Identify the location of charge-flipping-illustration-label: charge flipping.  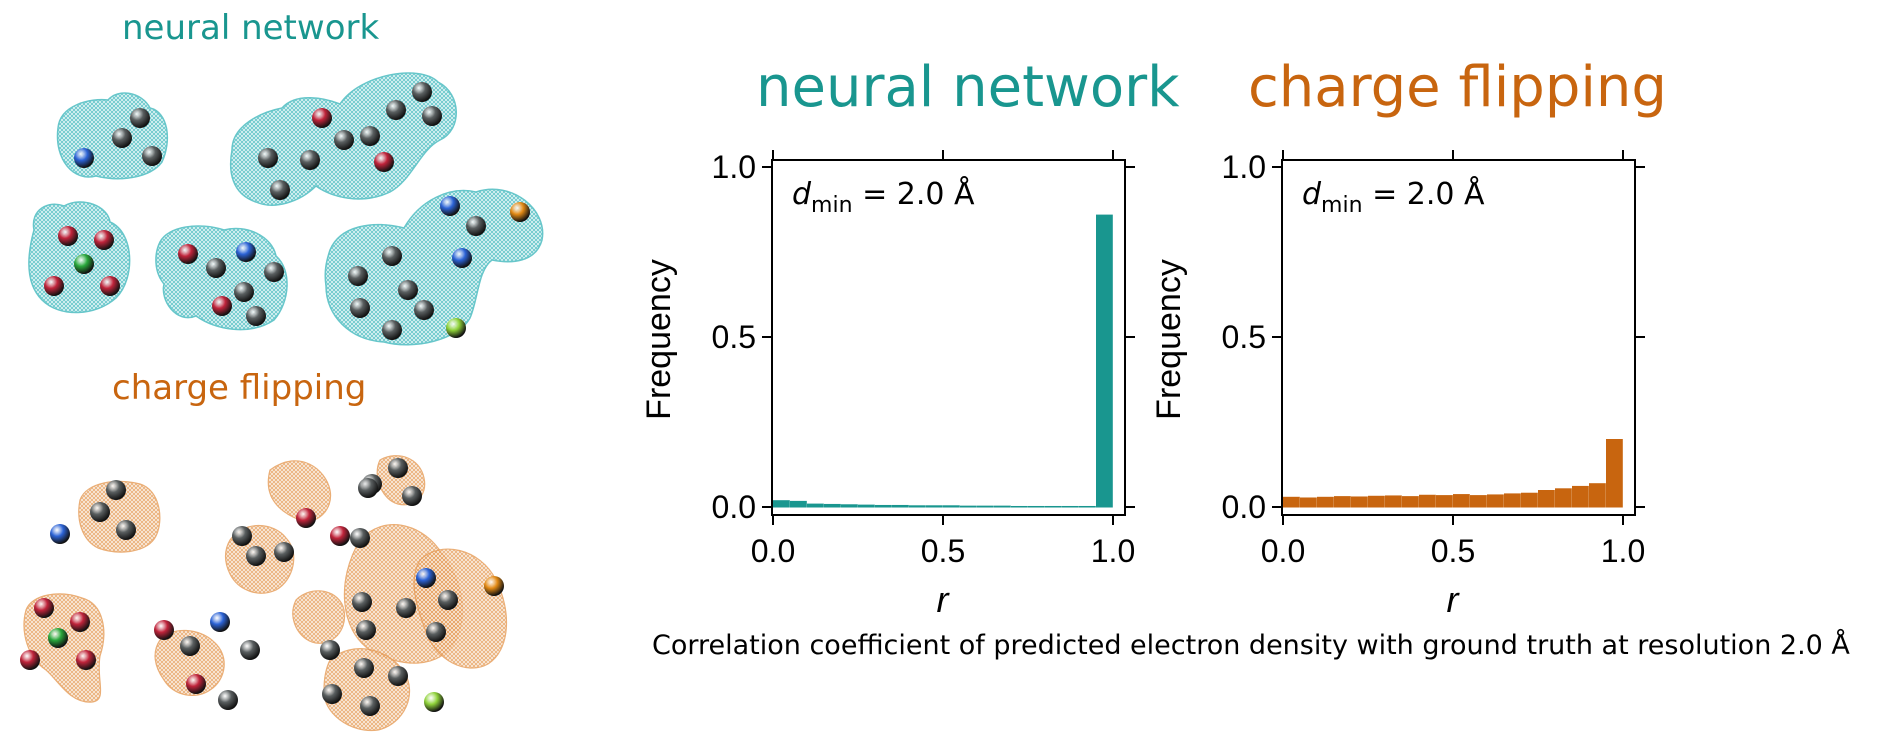
(239, 388).